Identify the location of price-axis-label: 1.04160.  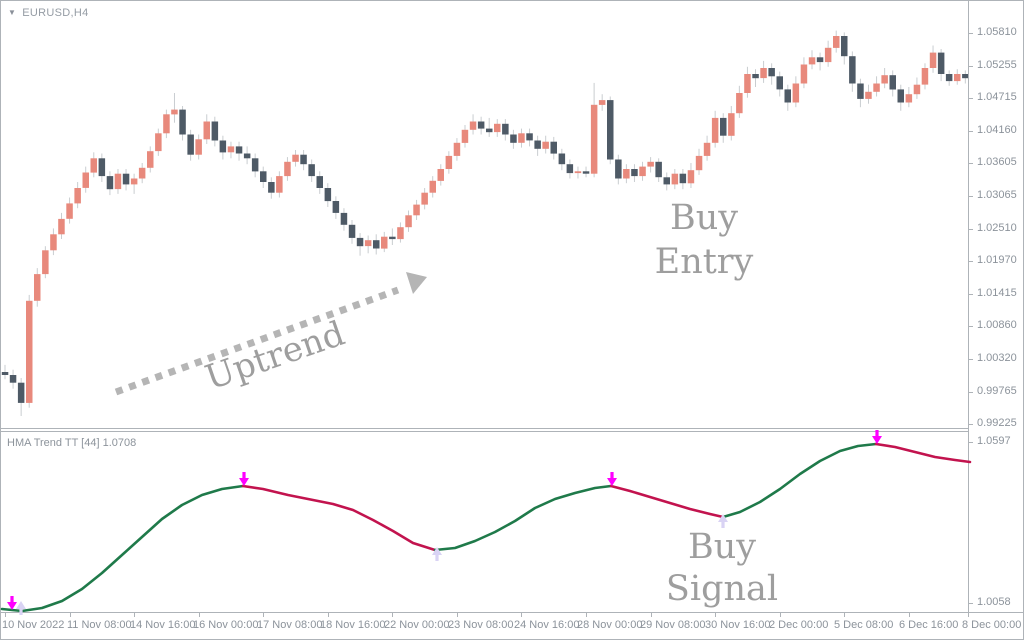
(997, 130).